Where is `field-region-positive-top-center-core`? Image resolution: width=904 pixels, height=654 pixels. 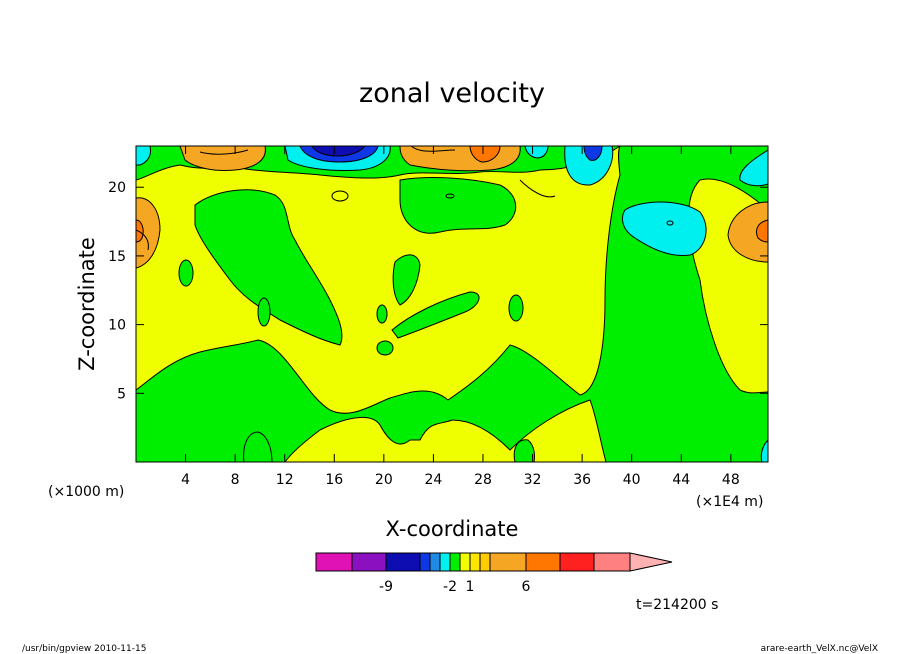
field-region-positive-top-center-core is located at coordinates (485, 154).